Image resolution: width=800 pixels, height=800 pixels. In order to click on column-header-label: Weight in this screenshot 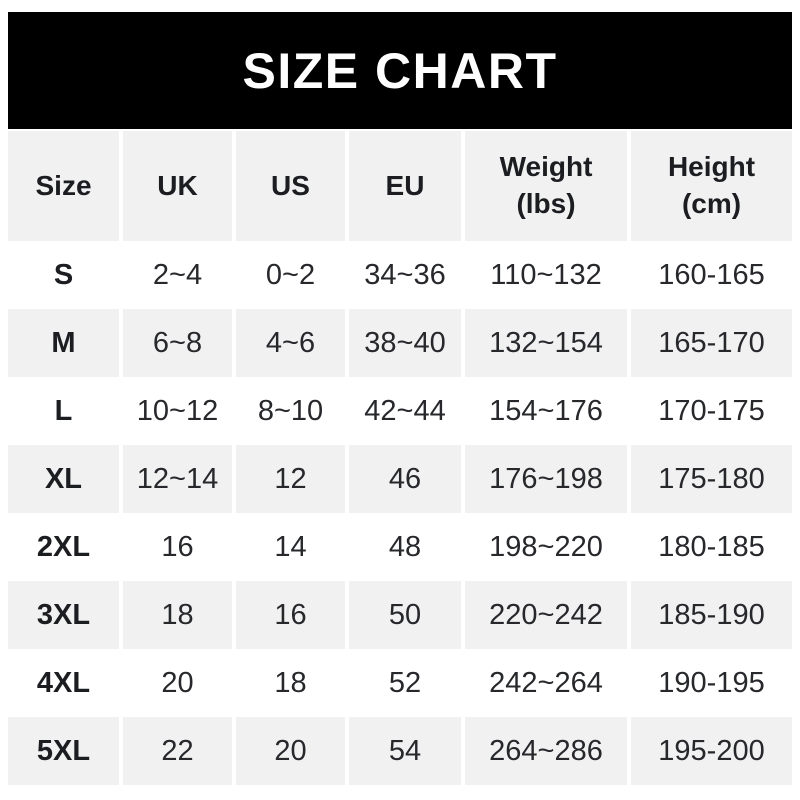, I will do `click(546, 167)`.